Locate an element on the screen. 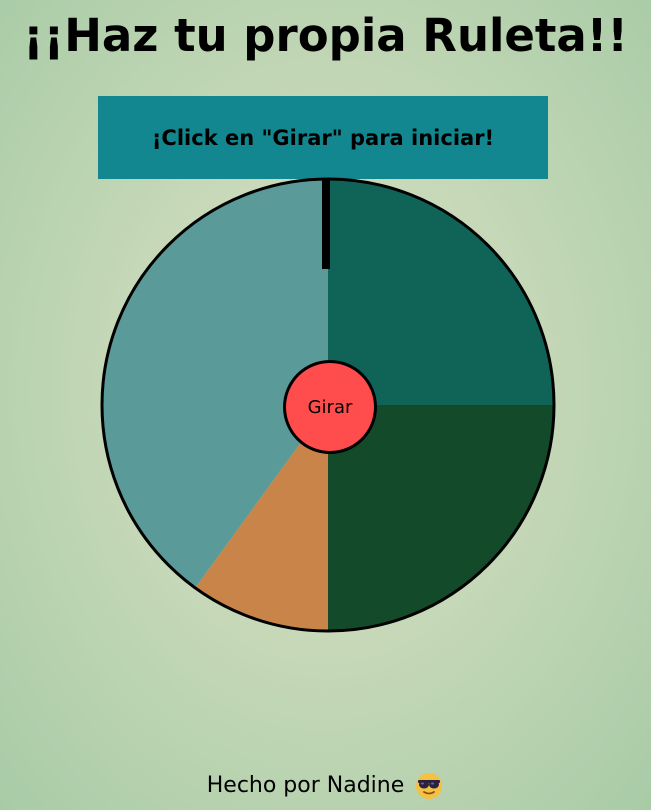 The height and width of the screenshot is (810, 651). footer-credit: Hecho por Nadine is located at coordinates (305, 785).